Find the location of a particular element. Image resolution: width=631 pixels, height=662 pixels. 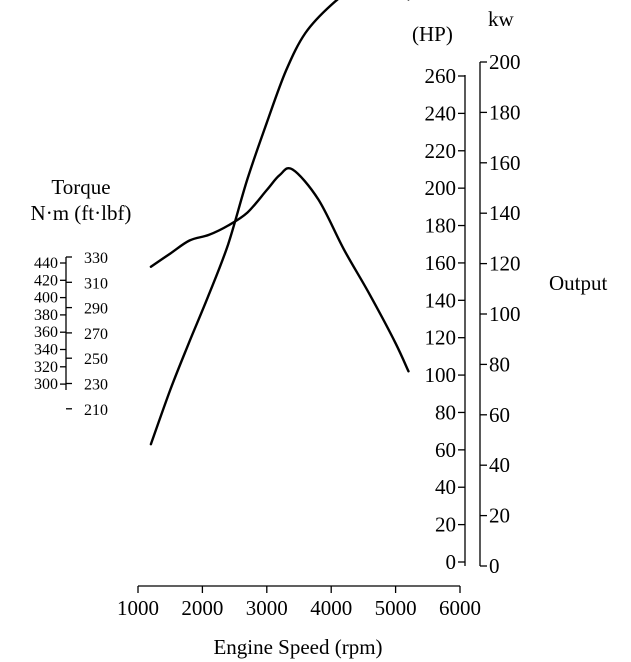

x-axis-label: Engine Speed (rpm) is located at coordinates (297, 647).